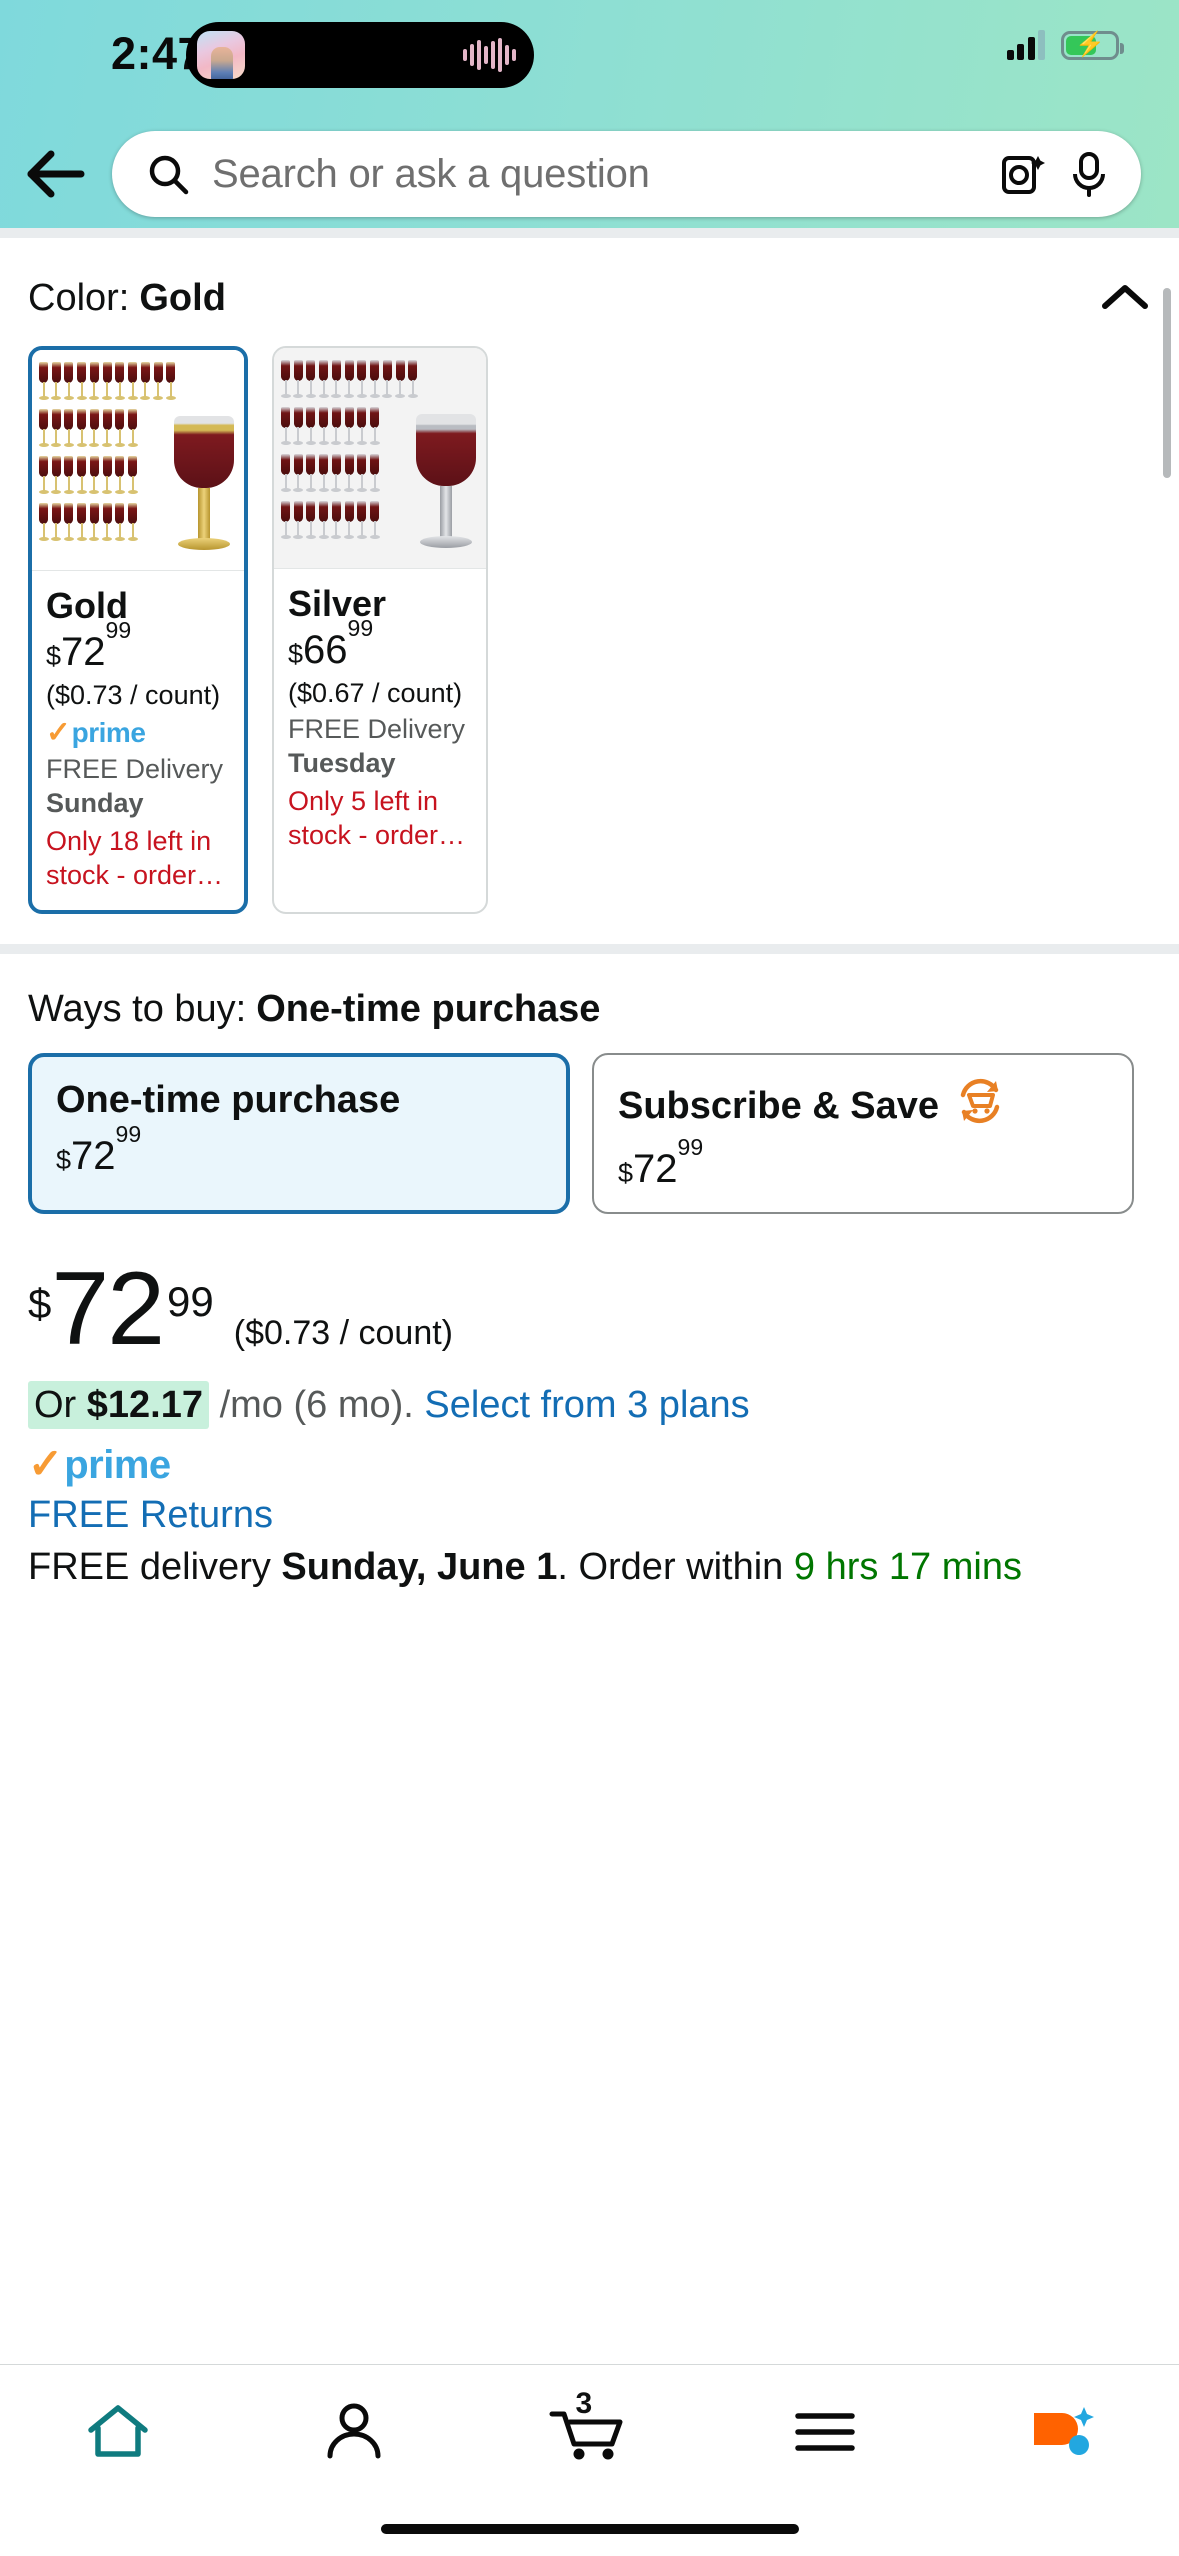 The width and height of the screenshot is (1179, 2556). I want to click on nav-item-account, so click(354, 2434).